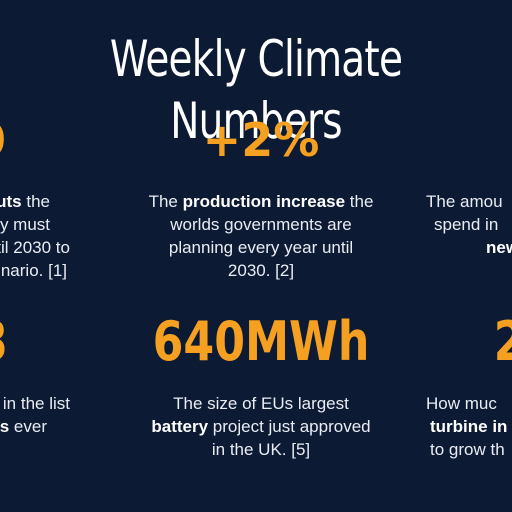 Image resolution: width=512 pixels, height=512 pixels. I want to click on desc-line-3: 4], so click(65, 449).